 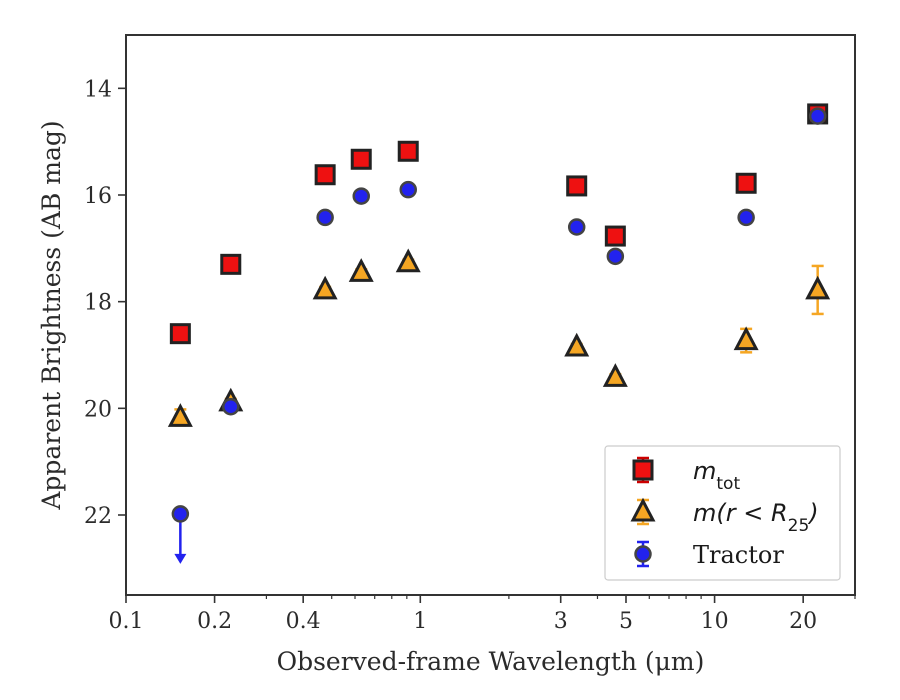 I want to click on y-tick-label-2: 18, so click(x=98, y=303).